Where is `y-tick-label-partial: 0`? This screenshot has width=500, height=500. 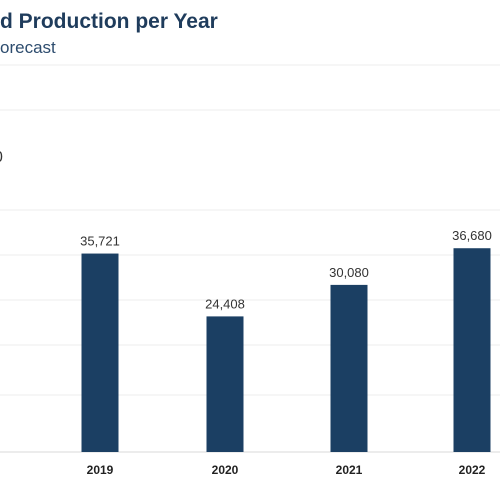
y-tick-label-partial: 0 is located at coordinates (1, 157).